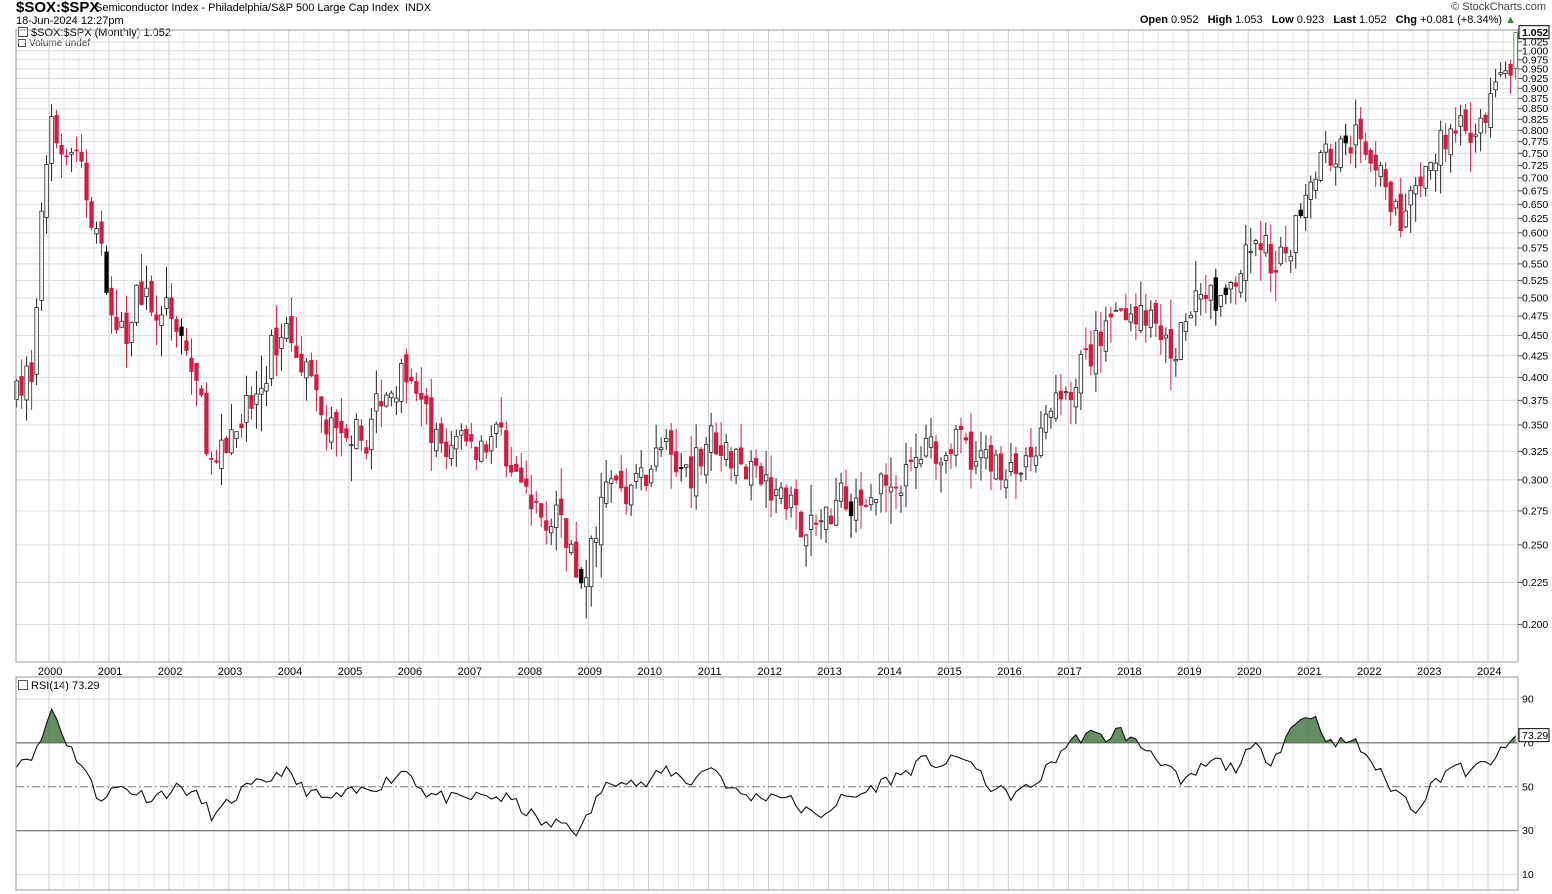  I want to click on last-label: Last, so click(1344, 20).